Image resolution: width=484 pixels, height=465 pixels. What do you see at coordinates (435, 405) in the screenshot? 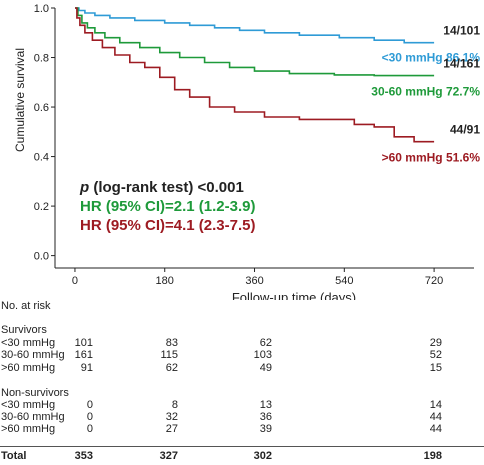
I see `risk-cell: 14` at bounding box center [435, 405].